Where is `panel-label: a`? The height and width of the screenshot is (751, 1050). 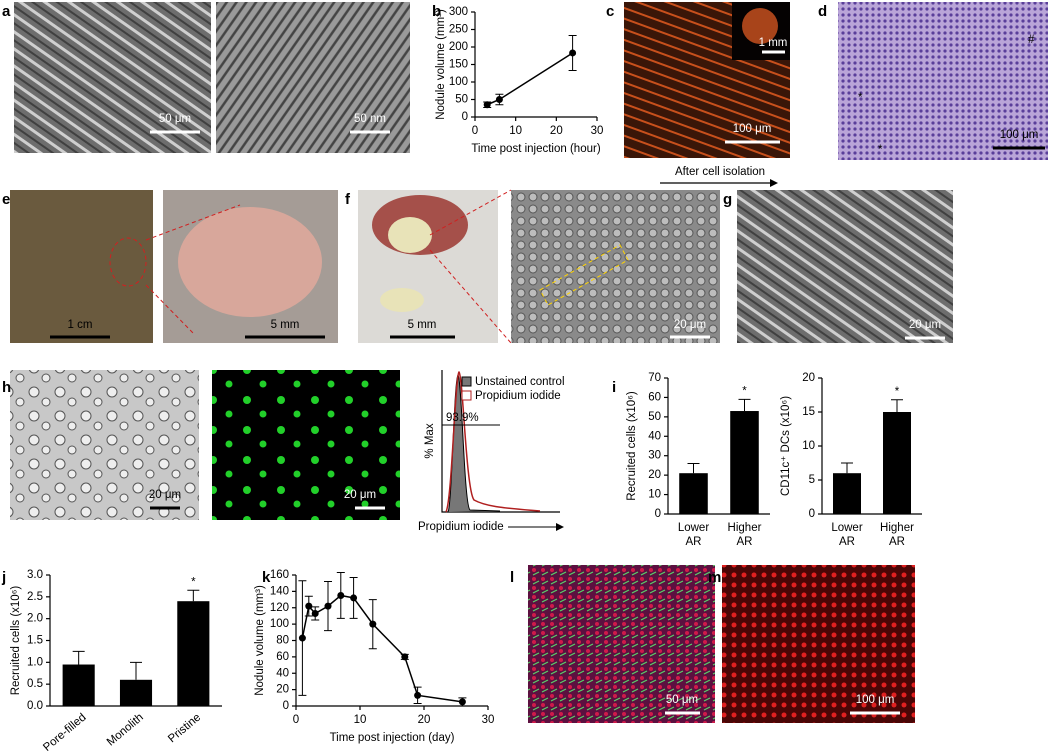 panel-label: a is located at coordinates (6, 11).